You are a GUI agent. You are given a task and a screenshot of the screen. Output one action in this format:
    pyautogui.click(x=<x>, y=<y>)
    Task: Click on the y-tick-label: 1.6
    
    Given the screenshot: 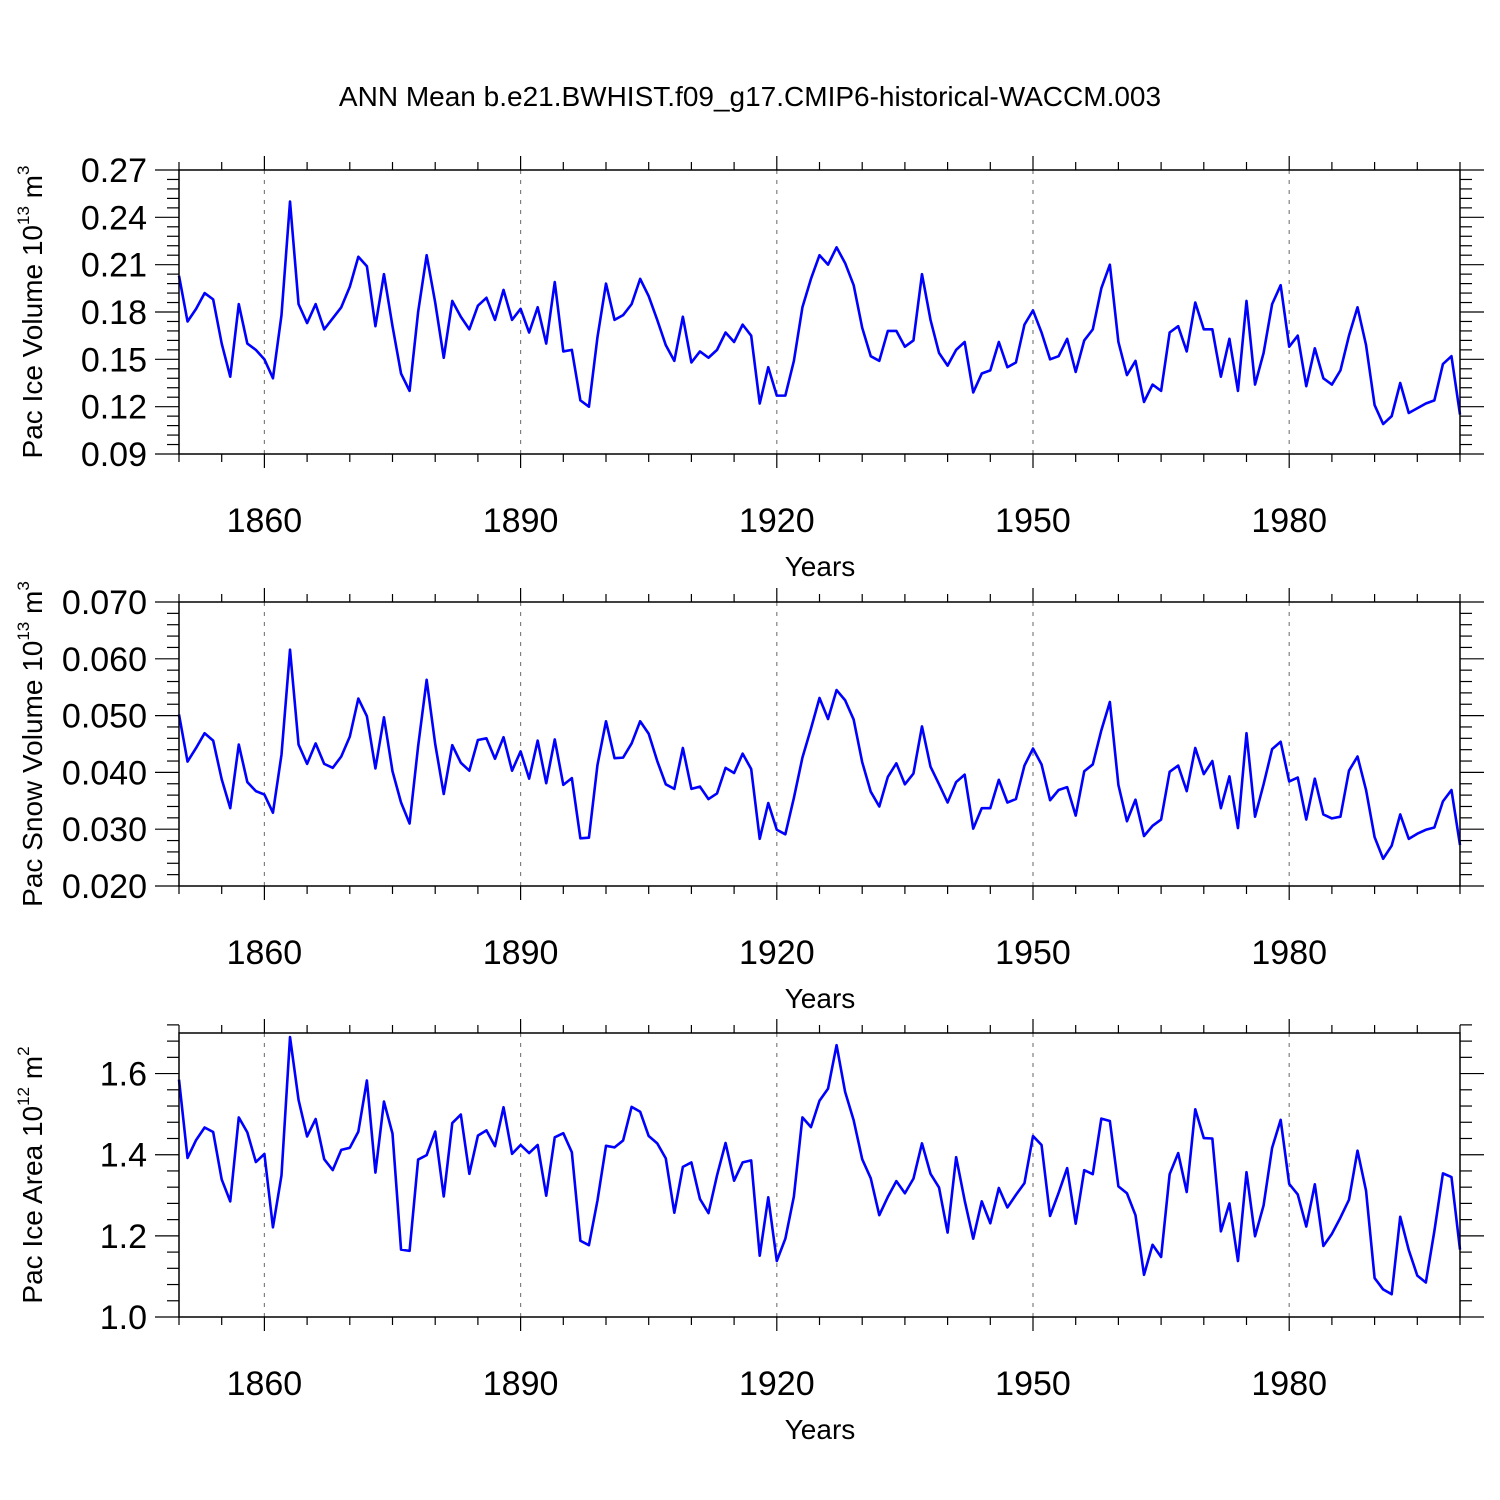 What is the action you would take?
    pyautogui.click(x=123, y=1075)
    